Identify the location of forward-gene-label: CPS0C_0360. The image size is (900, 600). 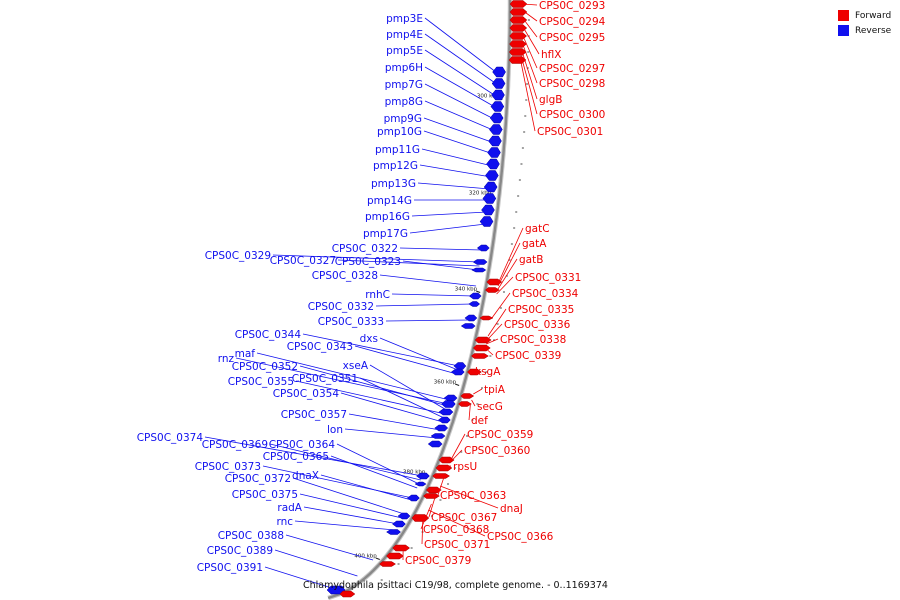
(497, 451).